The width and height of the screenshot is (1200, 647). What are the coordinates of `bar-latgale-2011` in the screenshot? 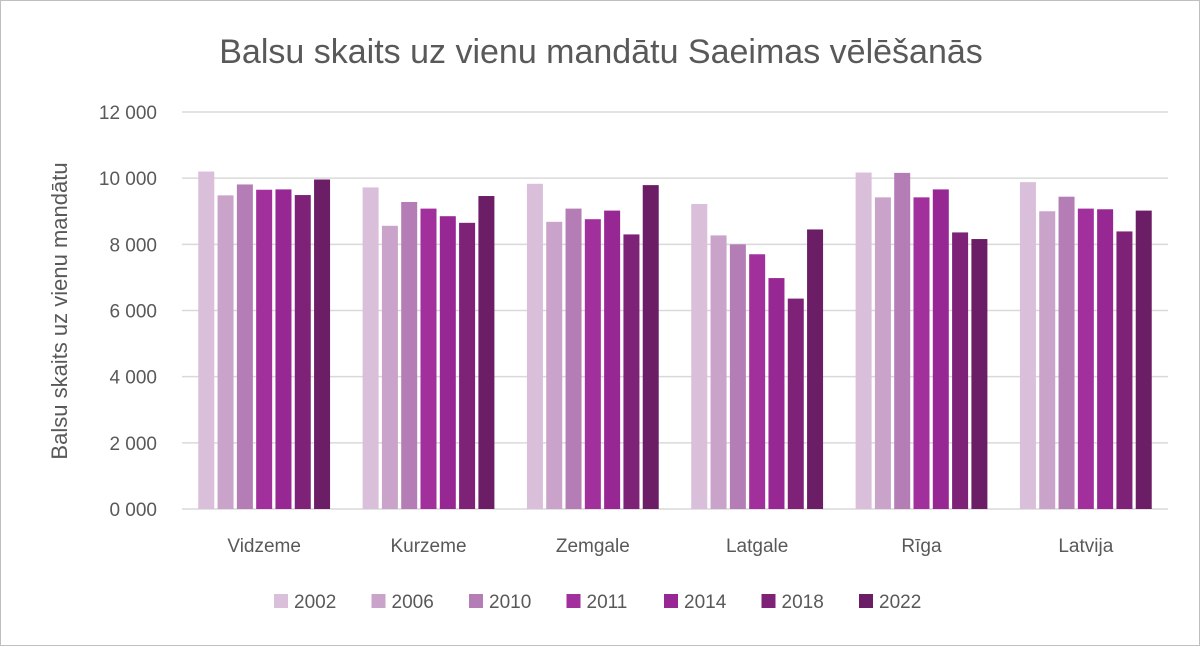 It's located at (757, 381).